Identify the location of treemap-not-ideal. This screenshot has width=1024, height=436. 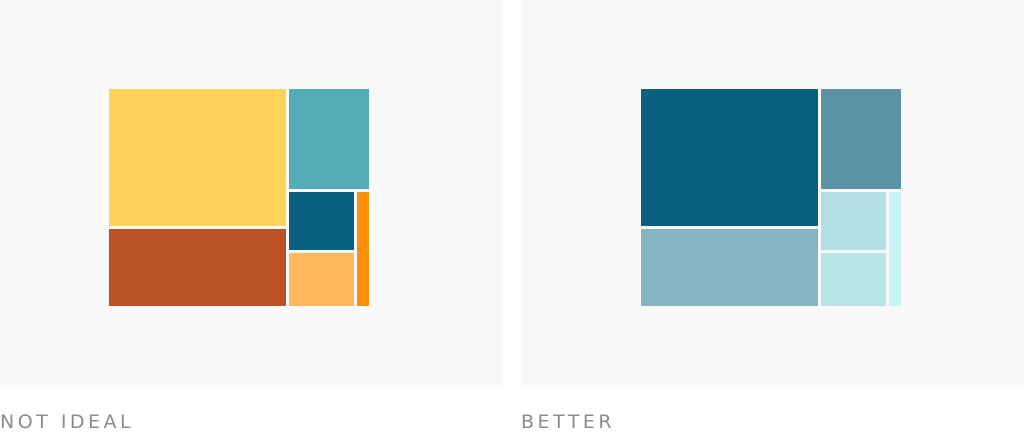
(240, 198).